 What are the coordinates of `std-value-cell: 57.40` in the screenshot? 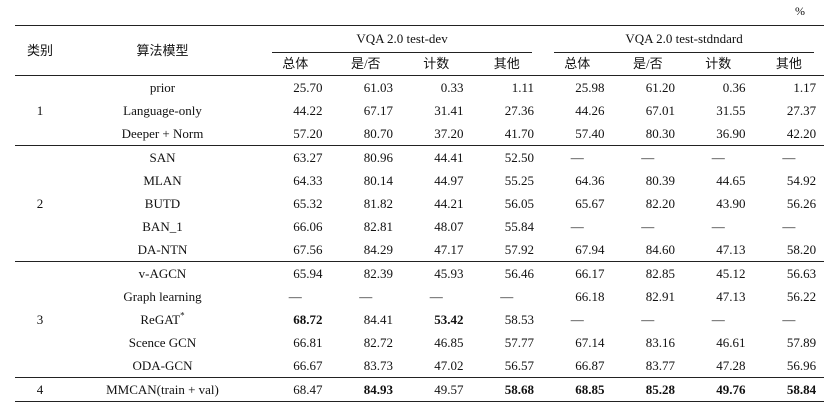 It's located at (590, 133).